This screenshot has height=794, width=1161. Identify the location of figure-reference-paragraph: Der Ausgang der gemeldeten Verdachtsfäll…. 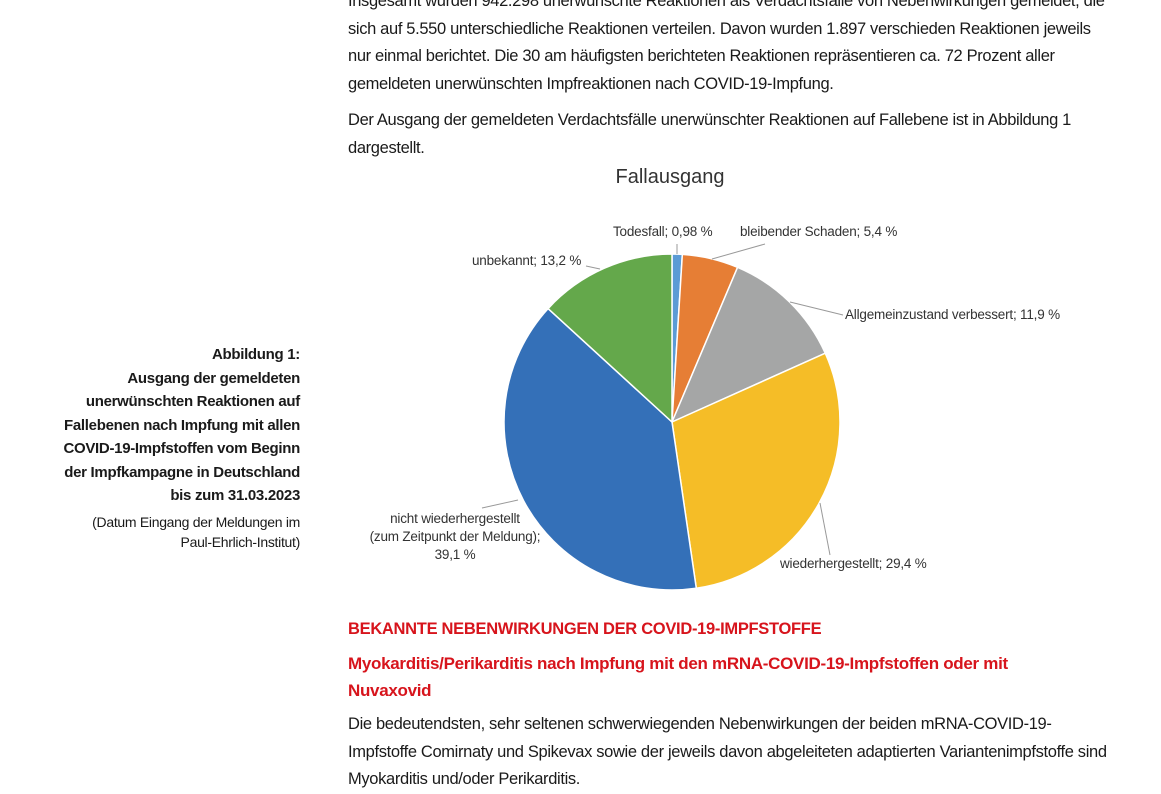
(710, 134).